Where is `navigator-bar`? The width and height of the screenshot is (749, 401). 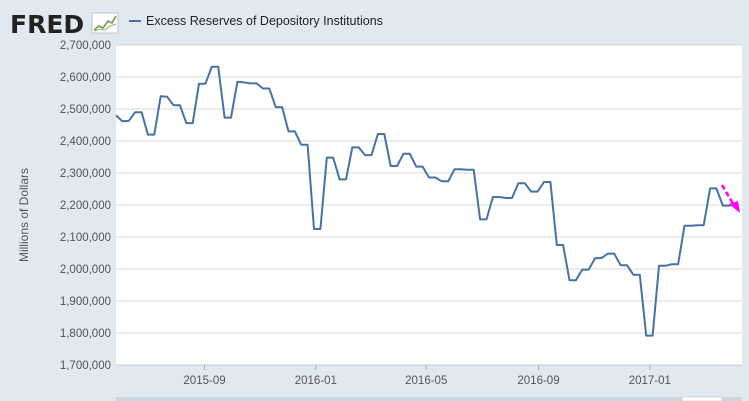 navigator-bar is located at coordinates (429, 399).